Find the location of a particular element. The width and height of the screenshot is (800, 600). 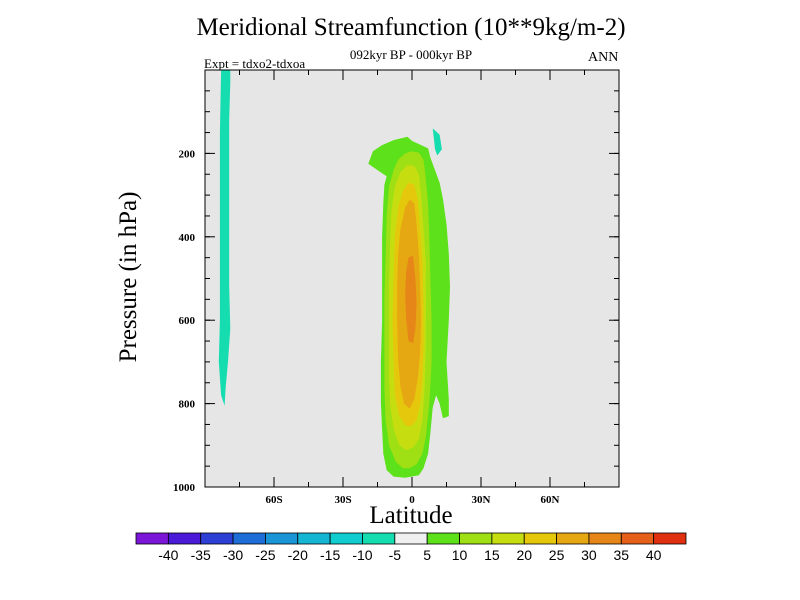

x-tick-label: 0 is located at coordinates (412, 500).